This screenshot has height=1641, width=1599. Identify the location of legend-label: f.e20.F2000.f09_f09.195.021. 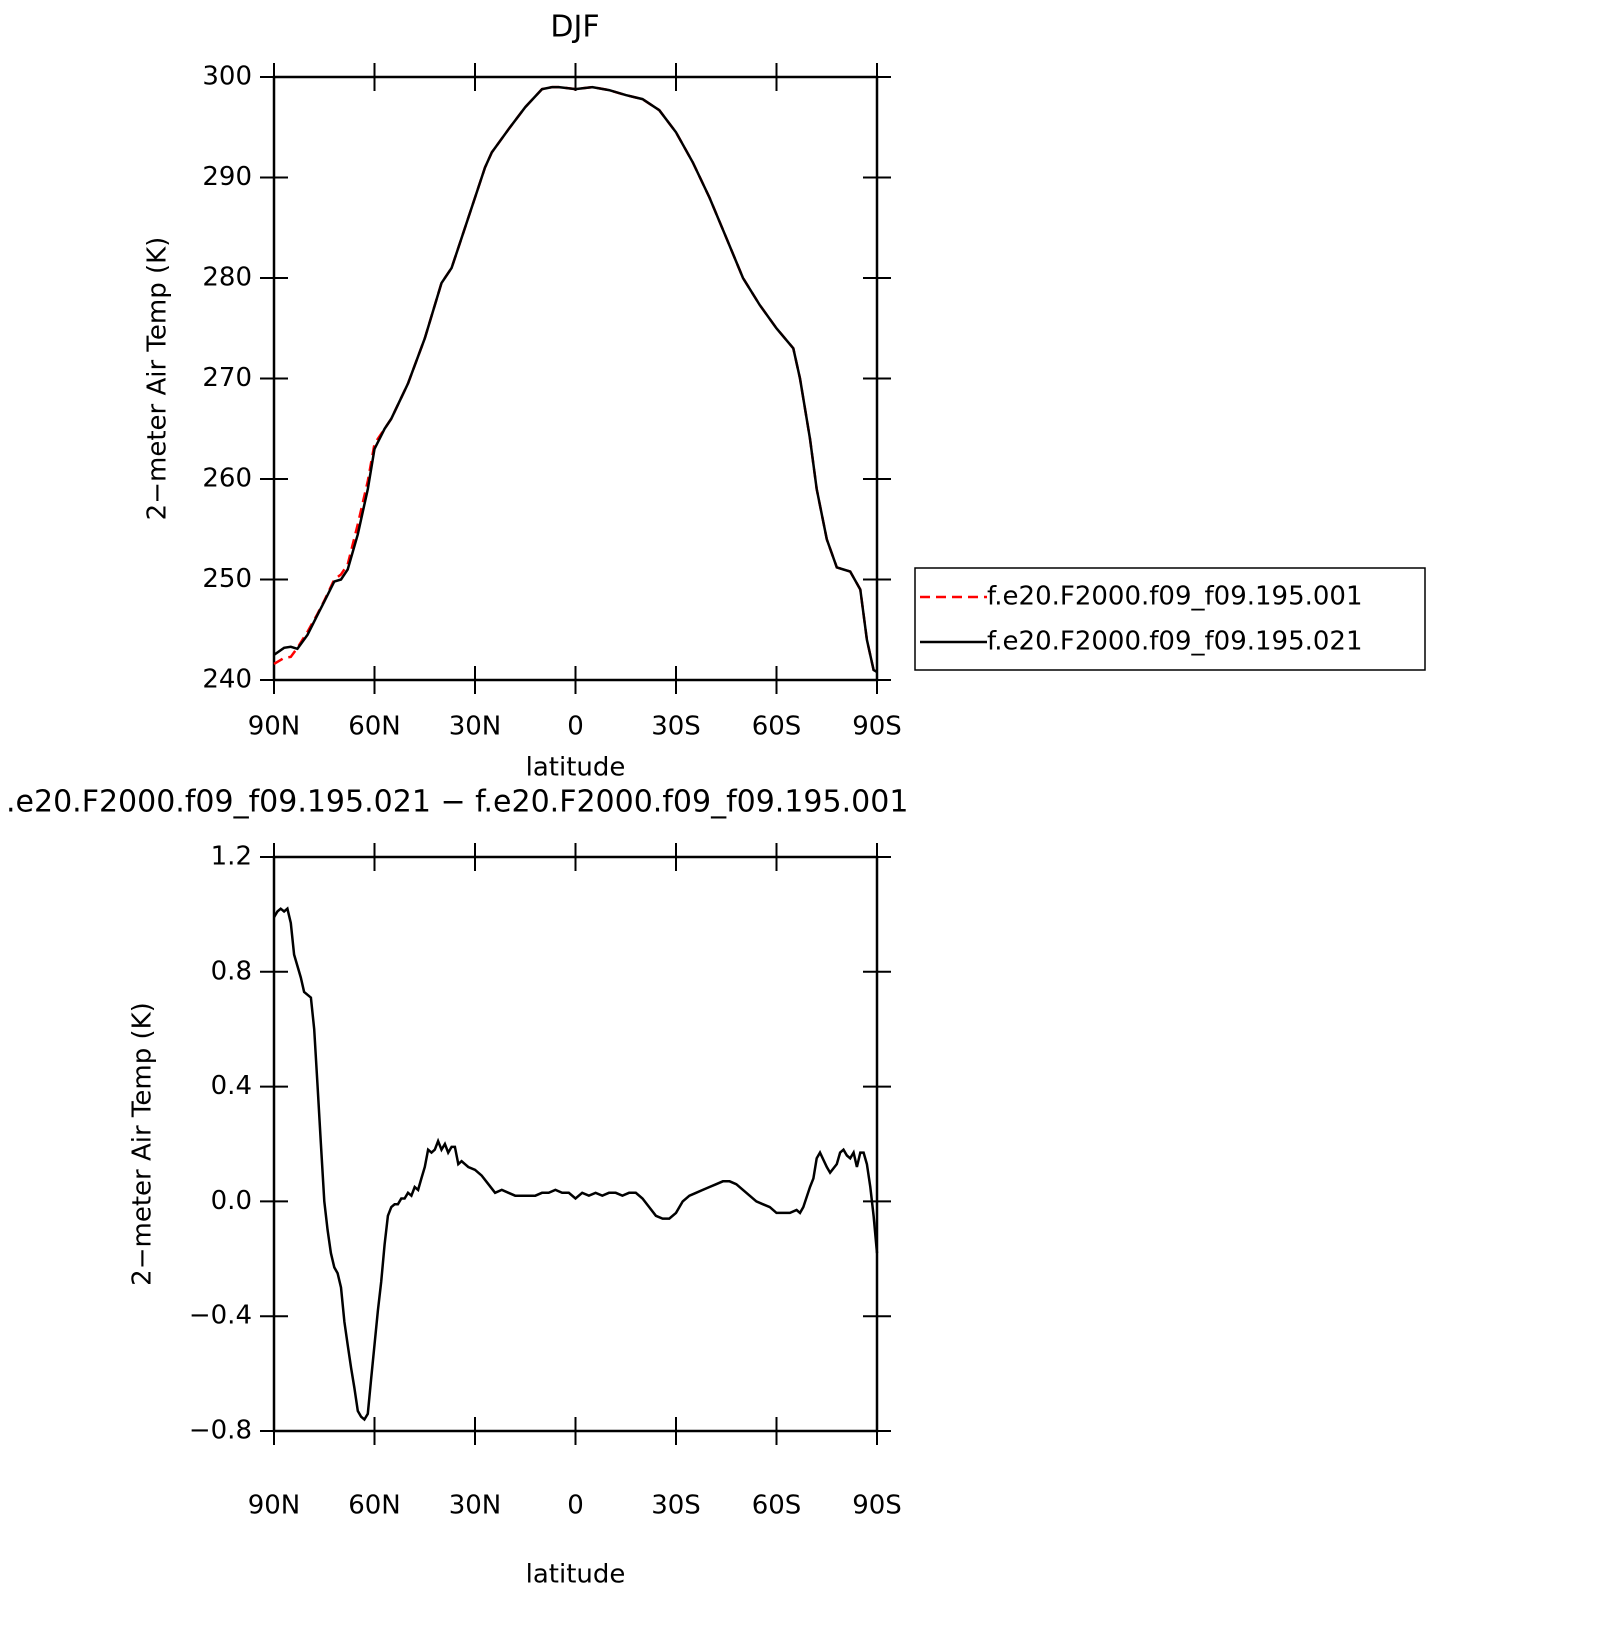
(1175, 642).